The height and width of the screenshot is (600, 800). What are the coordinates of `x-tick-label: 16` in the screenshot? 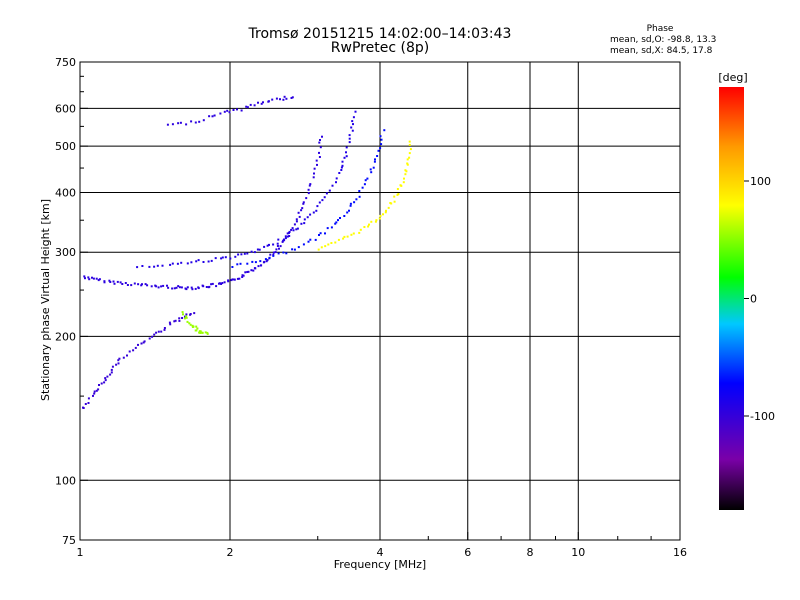 It's located at (680, 552).